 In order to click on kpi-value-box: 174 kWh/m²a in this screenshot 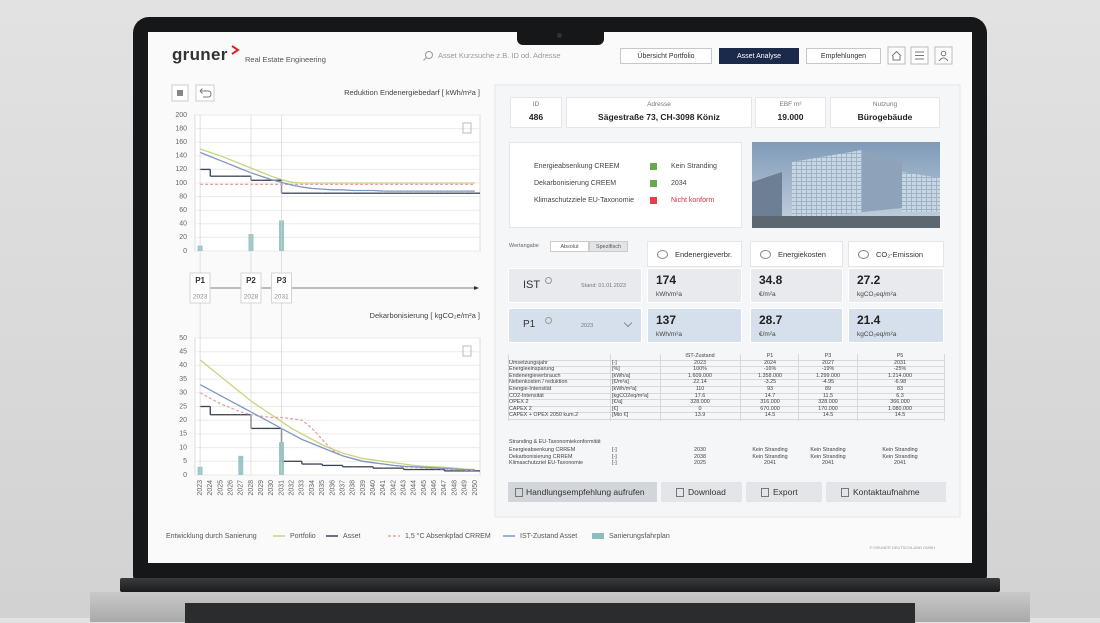, I will do `click(694, 285)`.